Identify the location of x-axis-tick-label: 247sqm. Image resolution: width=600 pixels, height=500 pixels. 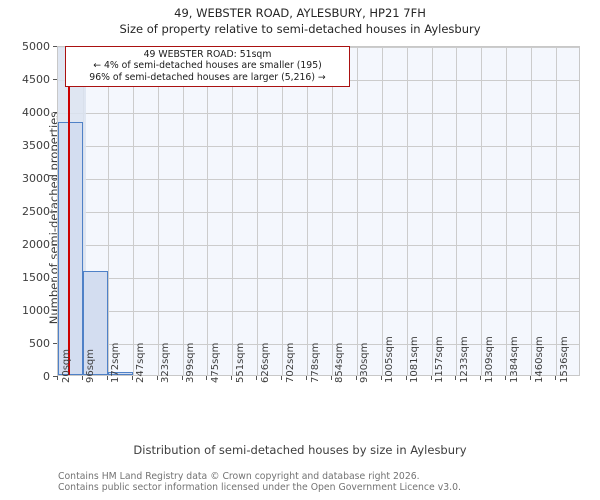
(141, 362).